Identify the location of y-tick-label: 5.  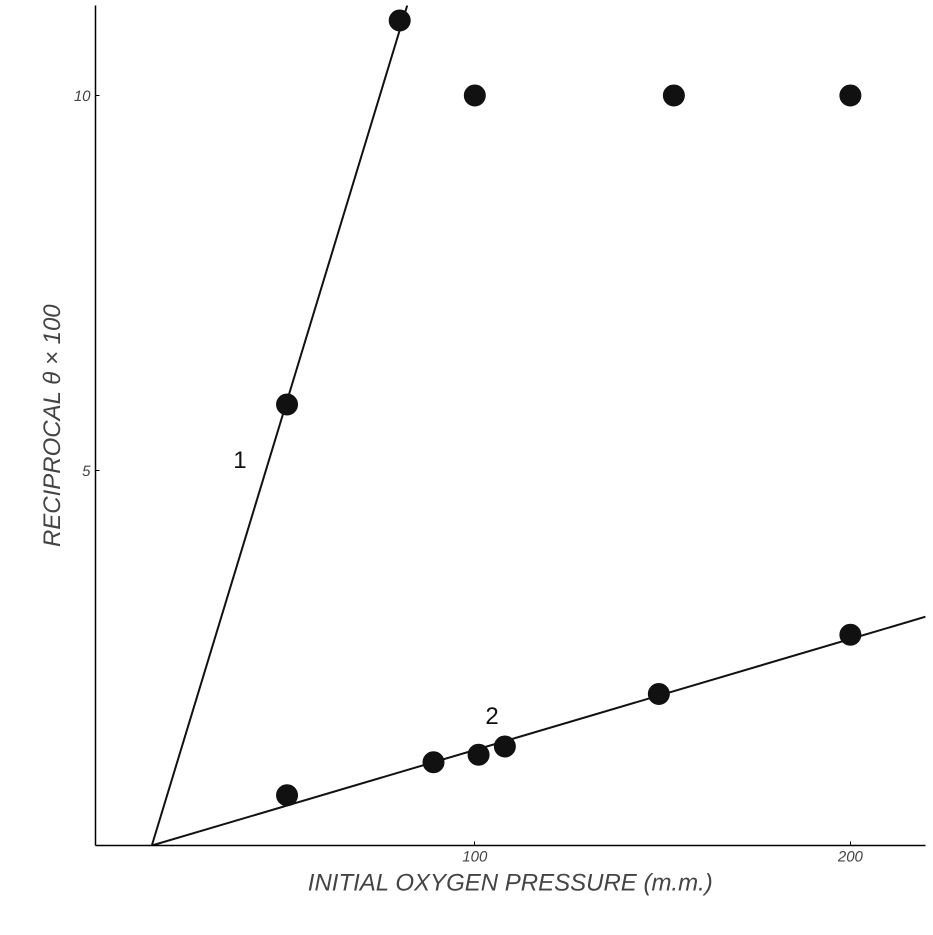
(87, 471).